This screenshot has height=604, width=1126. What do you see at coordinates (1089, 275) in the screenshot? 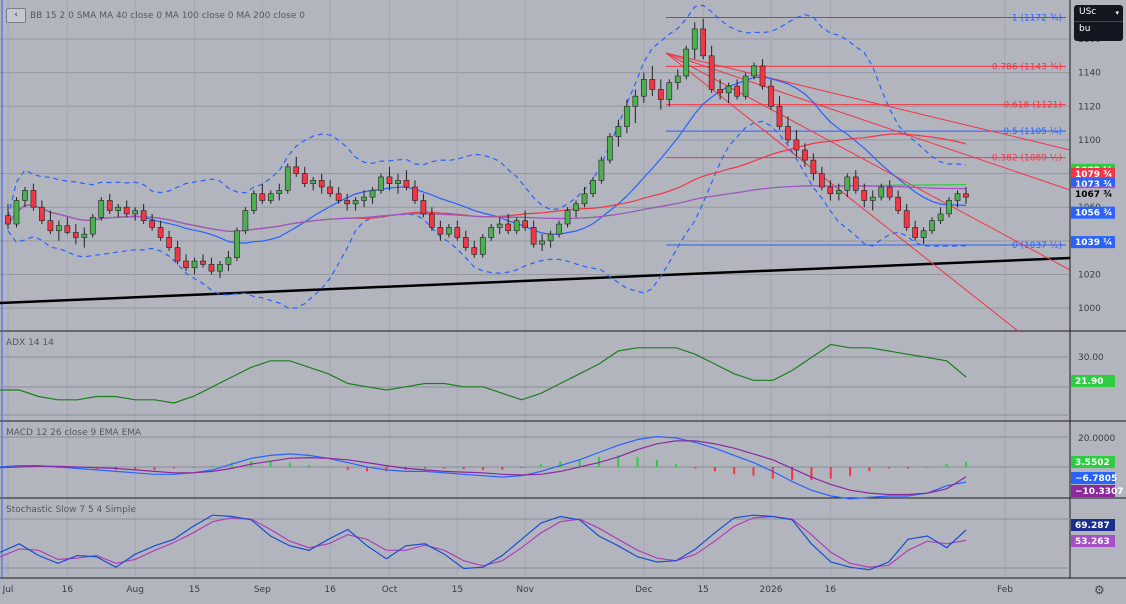
I see `y-tick-label: 1020` at bounding box center [1089, 275].